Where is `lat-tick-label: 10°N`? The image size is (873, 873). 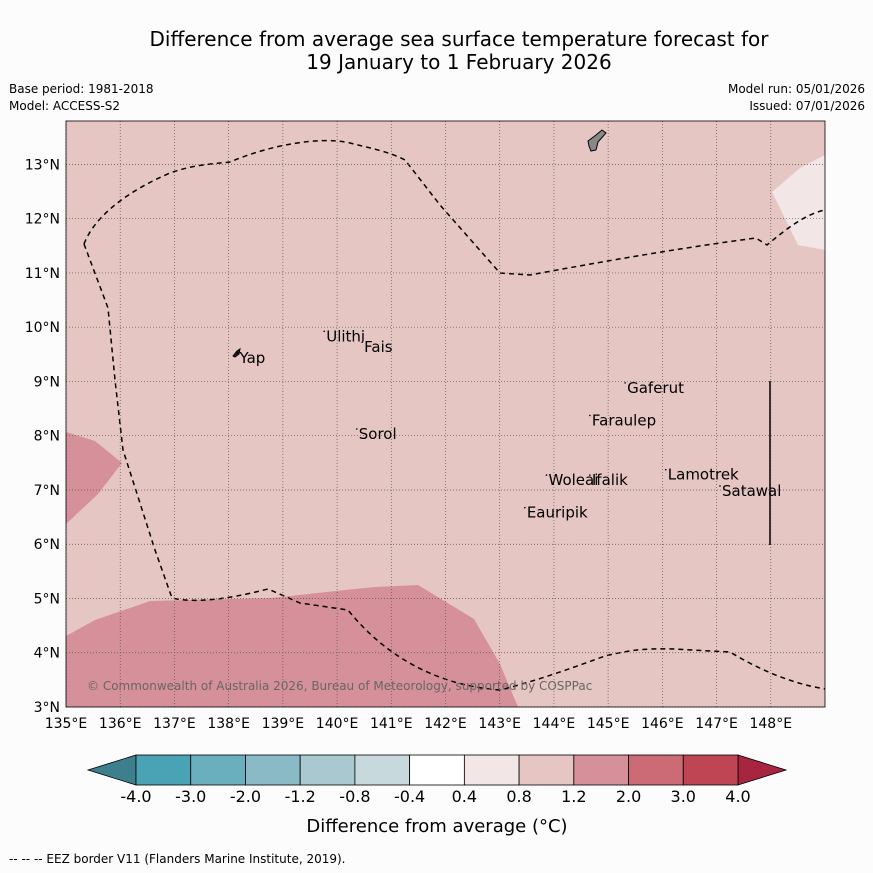
lat-tick-label: 10°N is located at coordinates (42, 328).